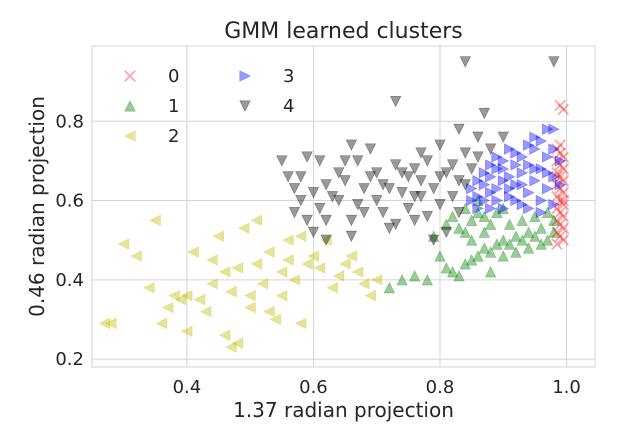 The image size is (643, 443). What do you see at coordinates (69, 240) in the screenshot?
I see `y-axis-ticks: 0.2 0.4 0.6 0.8` at bounding box center [69, 240].